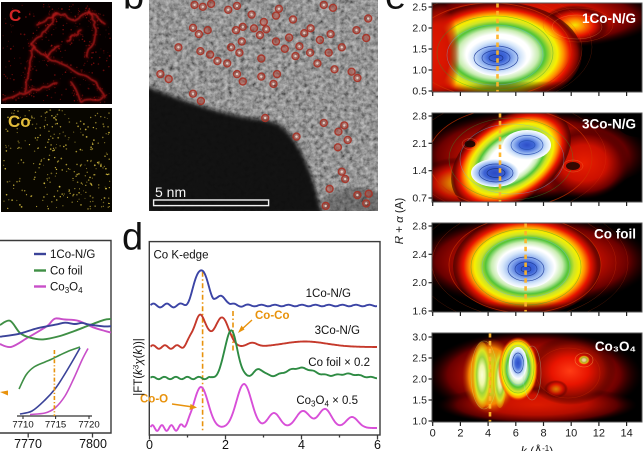  What do you see at coordinates (28, 444) in the screenshot?
I see `svg-text: 7770` at bounding box center [28, 444].